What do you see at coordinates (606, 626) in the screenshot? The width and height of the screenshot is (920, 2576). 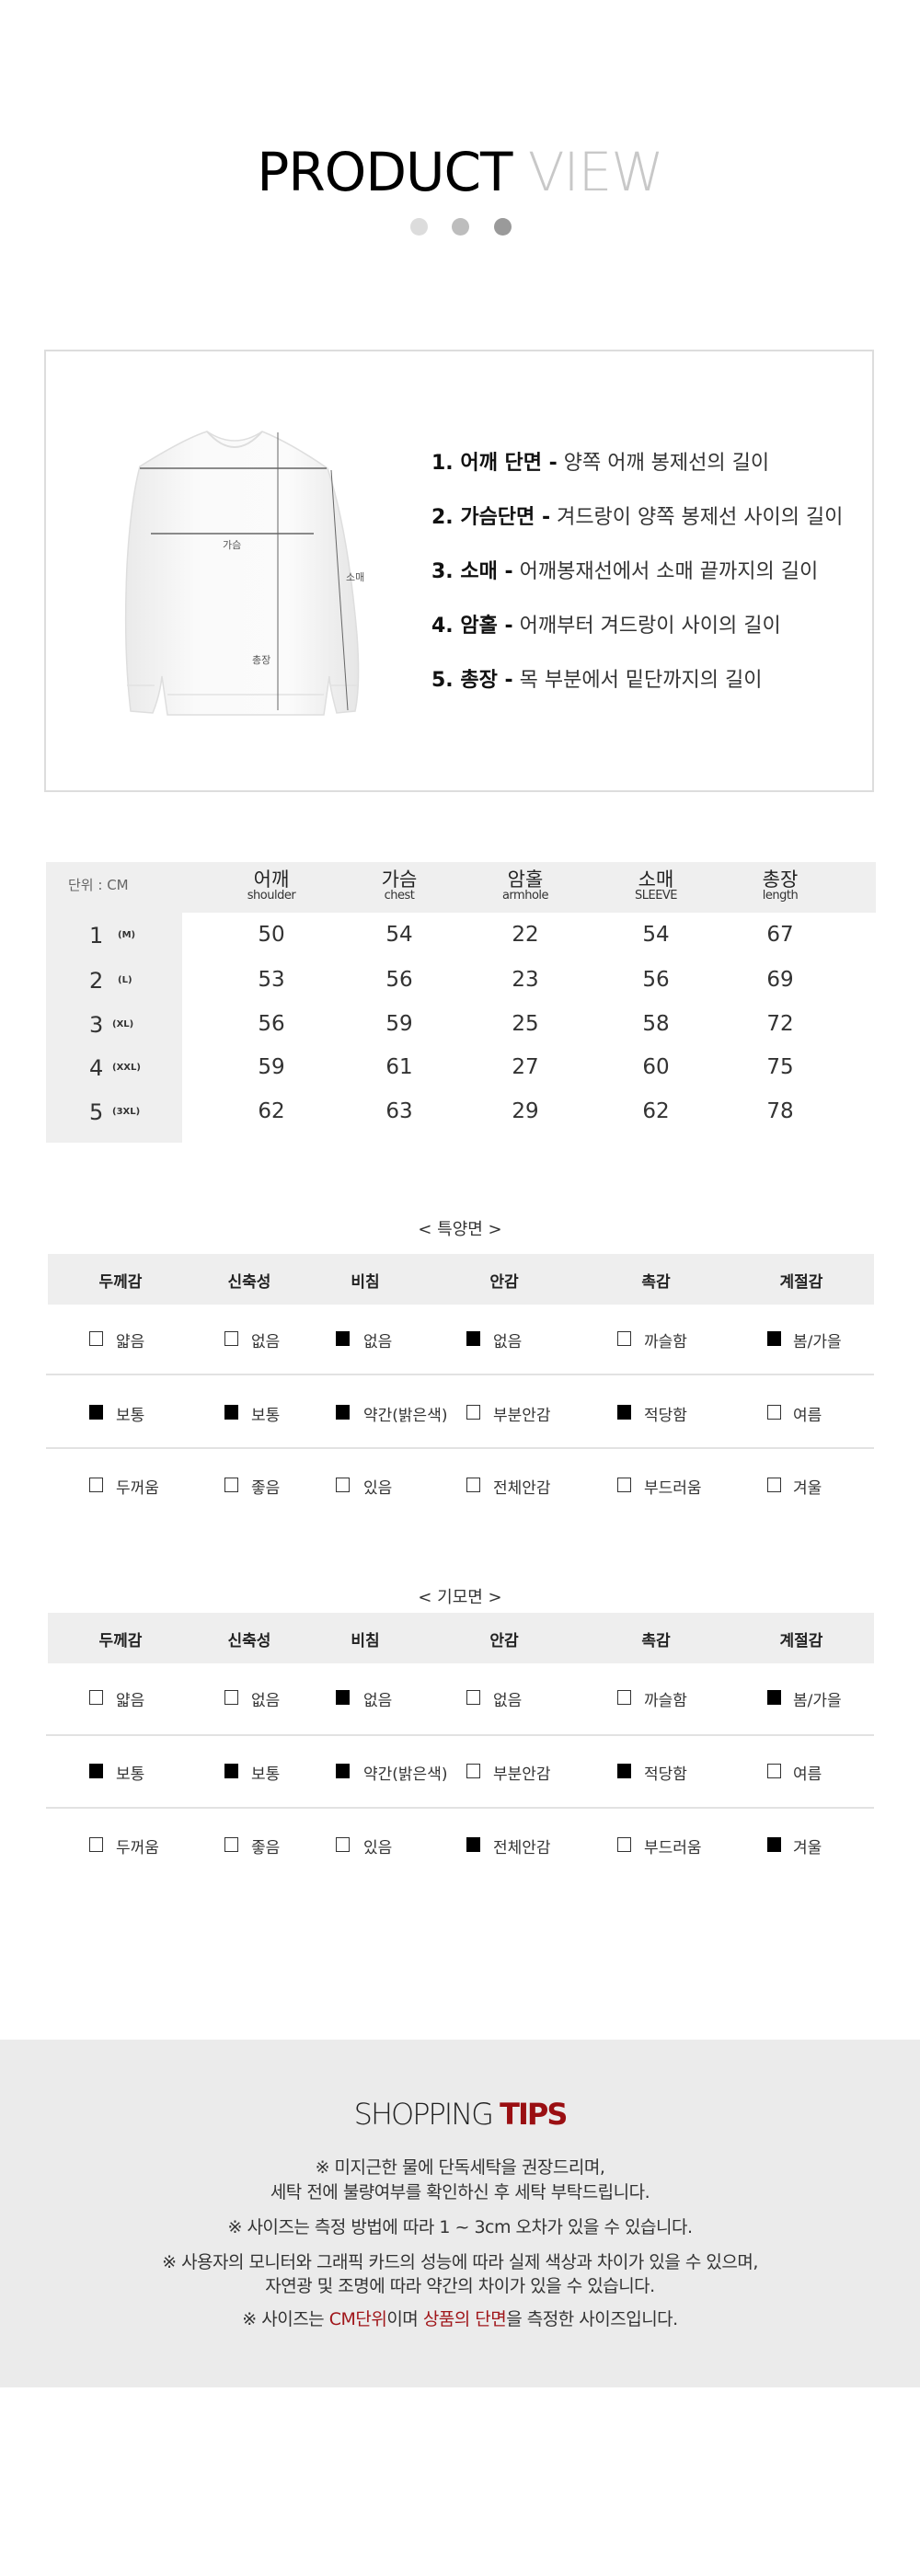 I see `guide-item: 4. 암홀 - 어깨부터 겨드랑이 사이의 길이` at bounding box center [606, 626].